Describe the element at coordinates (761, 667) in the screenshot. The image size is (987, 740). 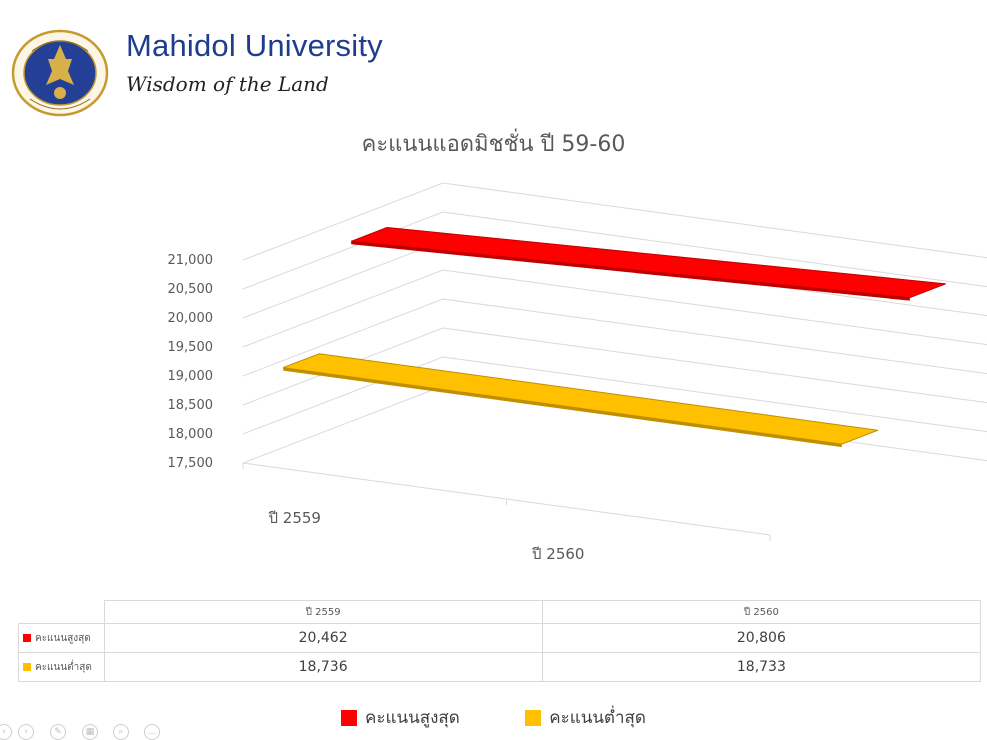
I see `table-cell: 18,733` at that location.